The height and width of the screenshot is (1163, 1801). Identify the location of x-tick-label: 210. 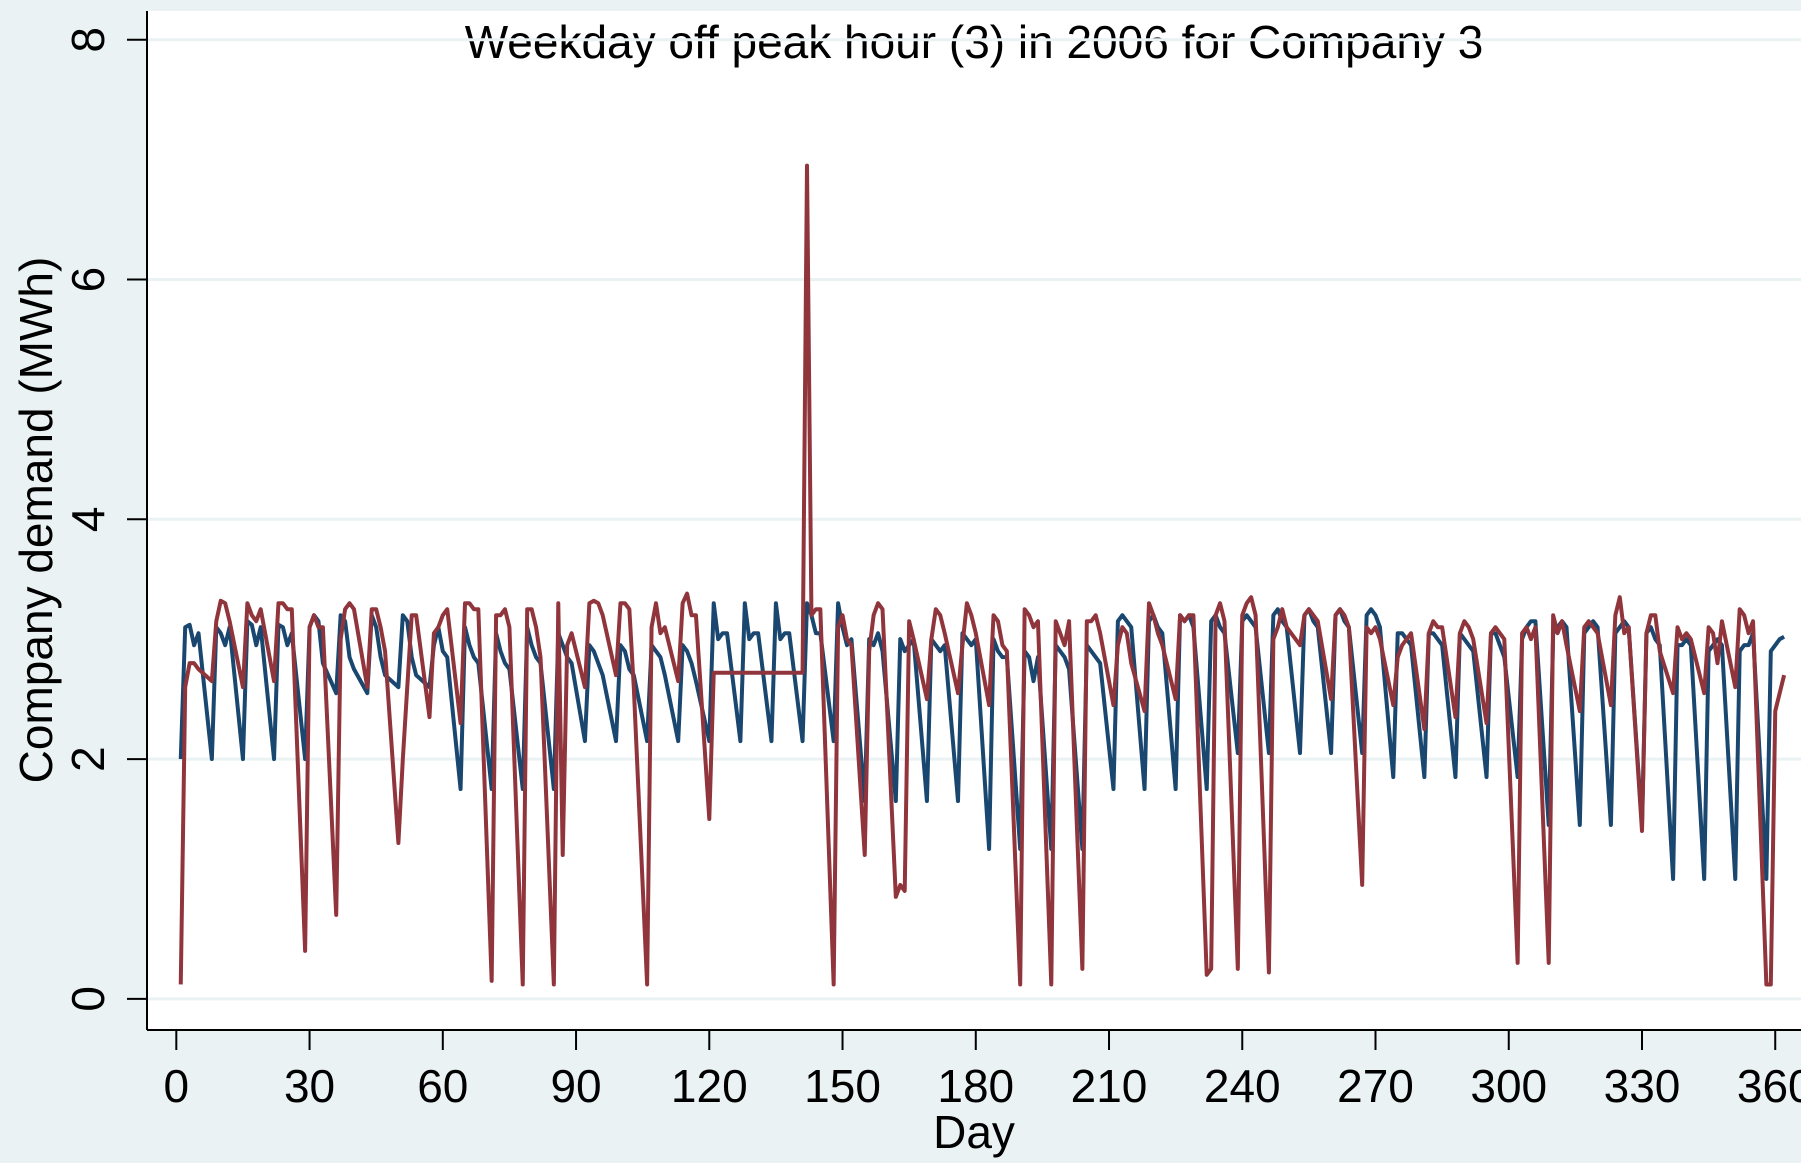
(1109, 1086).